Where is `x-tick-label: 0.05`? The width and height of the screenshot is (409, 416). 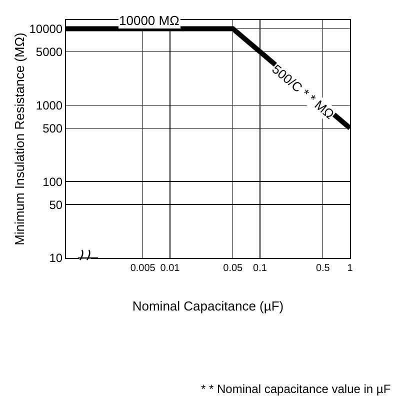 x-tick-label: 0.05 is located at coordinates (233, 268).